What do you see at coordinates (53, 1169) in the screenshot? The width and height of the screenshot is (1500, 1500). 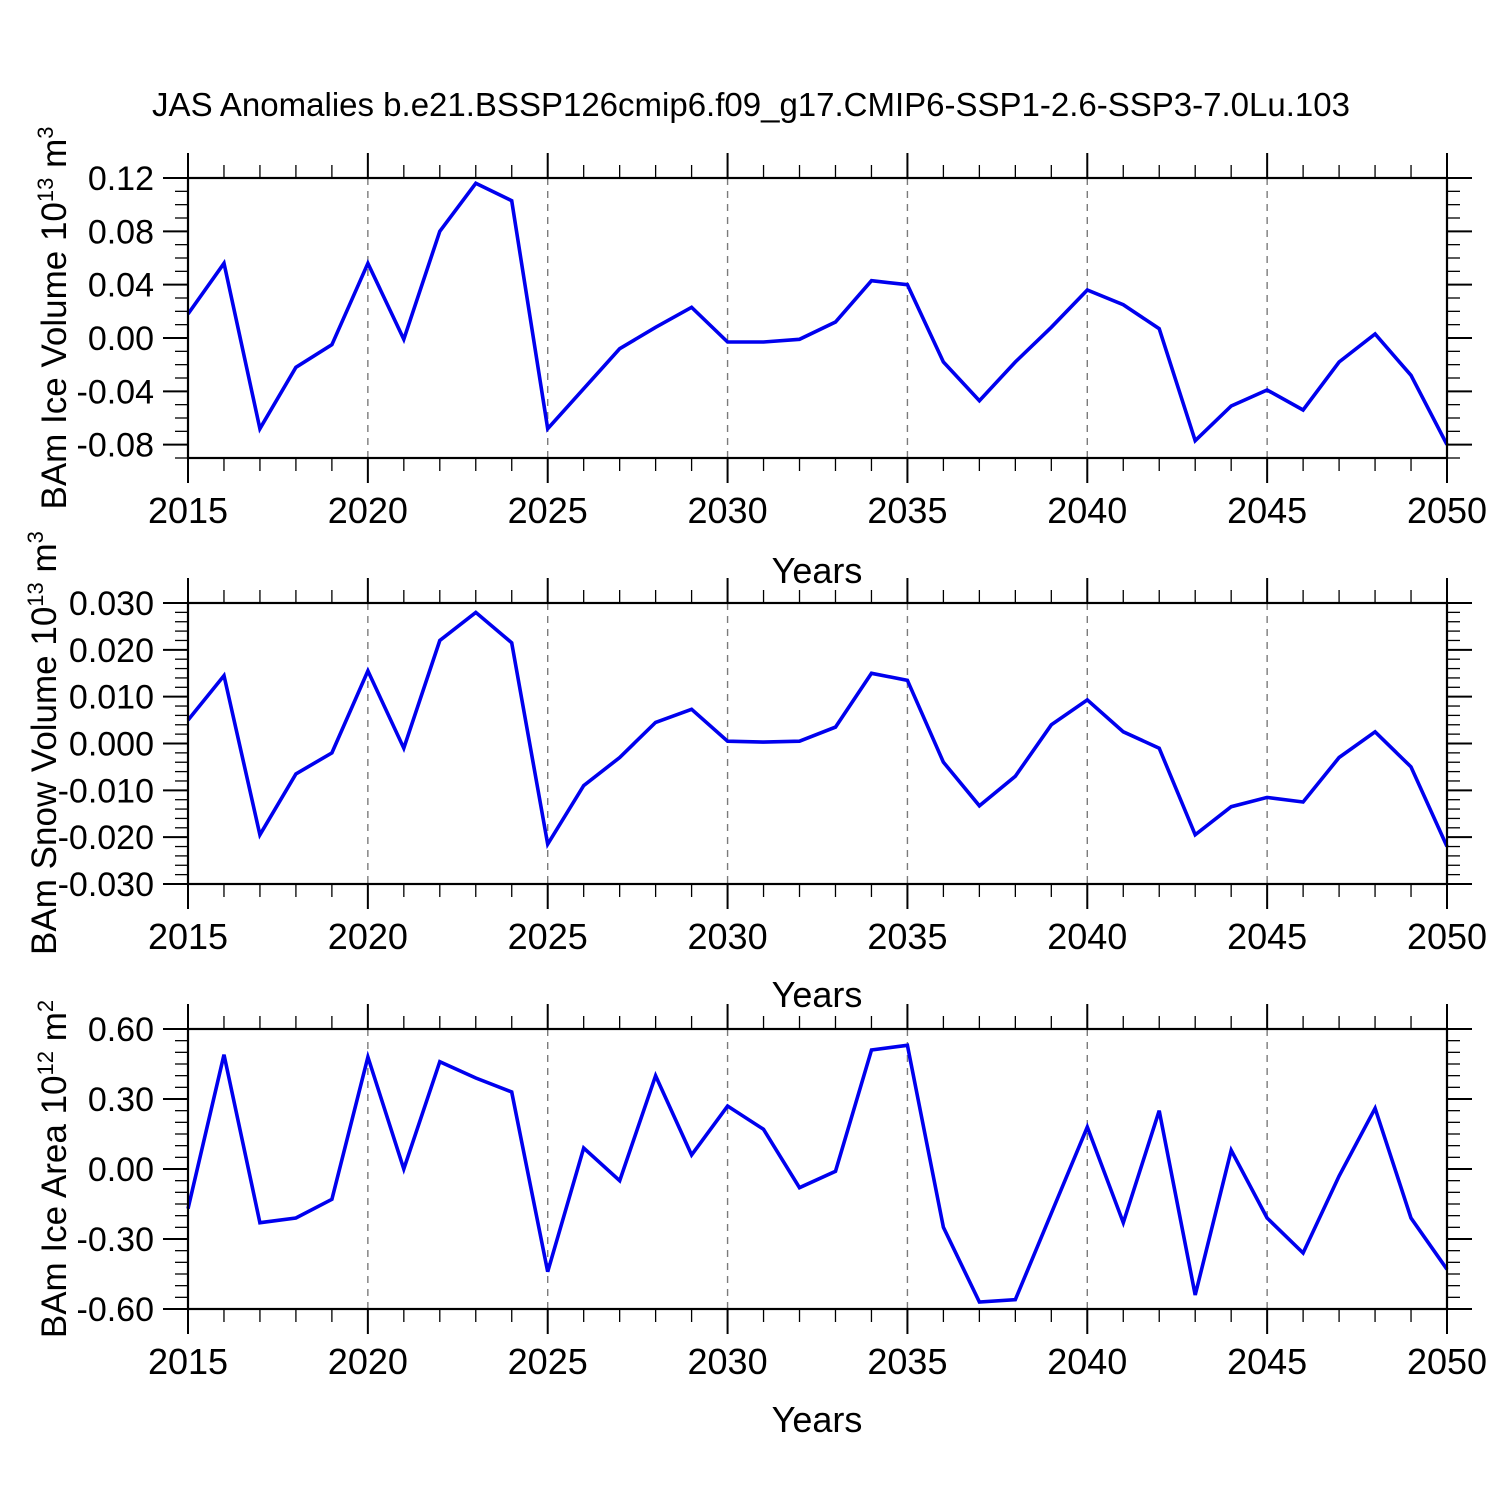 I see `y-axis-title-ice-area: BAm Ice Area 1012 m2` at bounding box center [53, 1169].